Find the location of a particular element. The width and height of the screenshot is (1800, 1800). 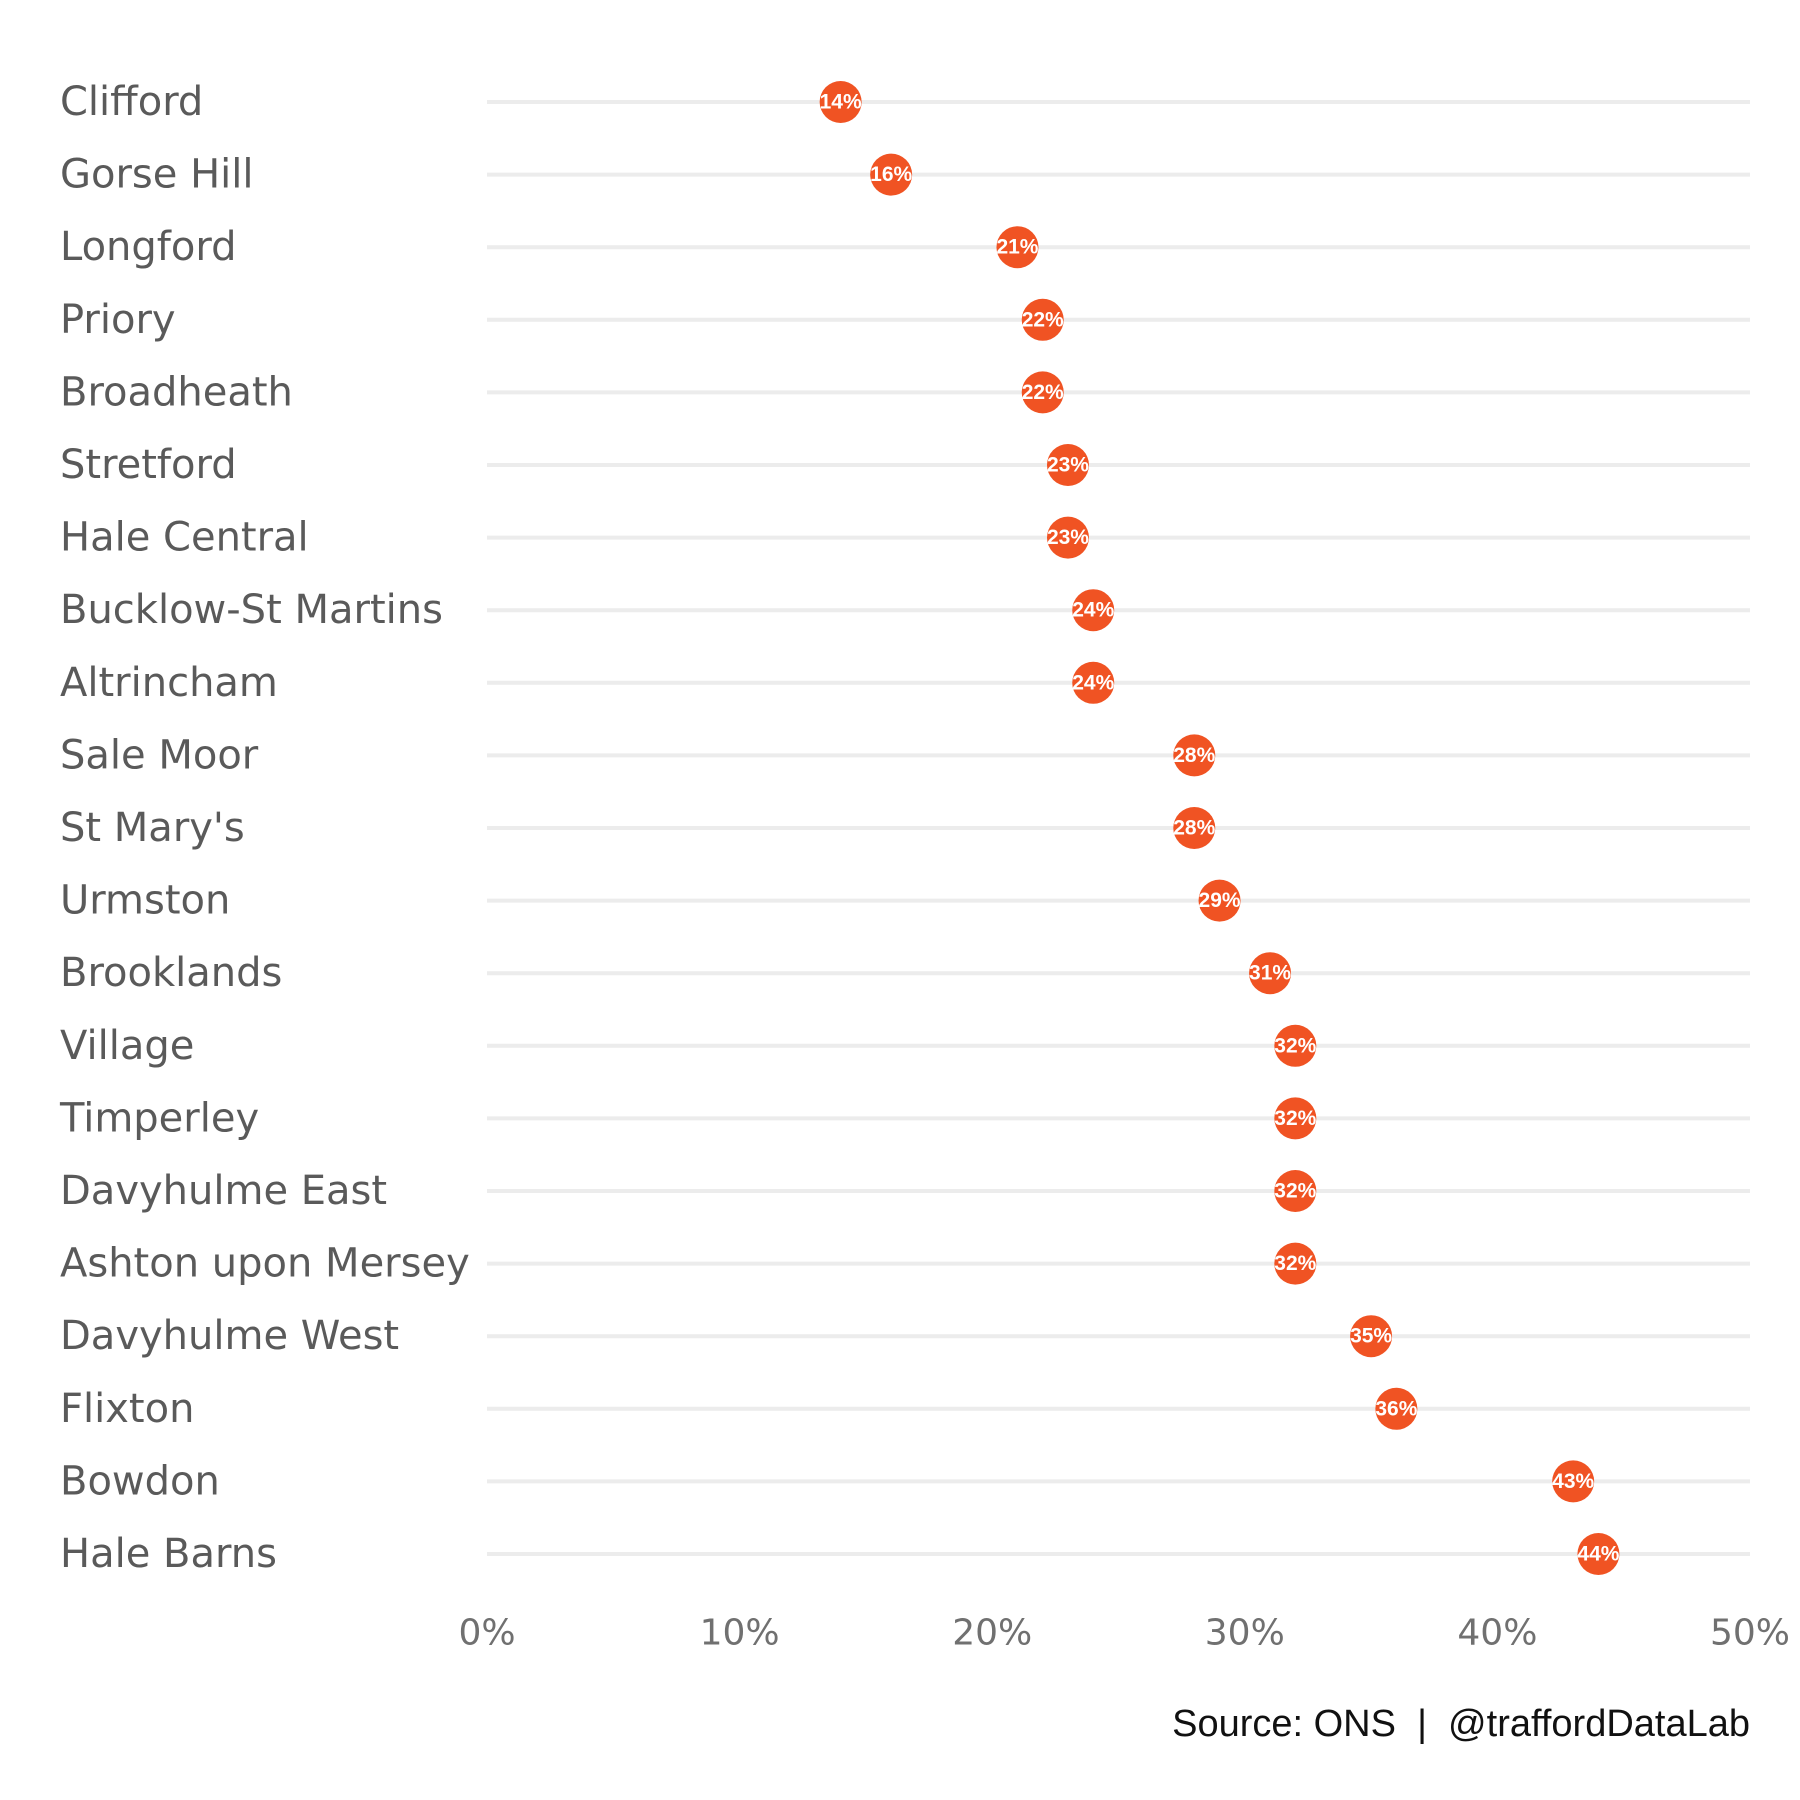

category-label: Gorse Hill is located at coordinates (157, 175).